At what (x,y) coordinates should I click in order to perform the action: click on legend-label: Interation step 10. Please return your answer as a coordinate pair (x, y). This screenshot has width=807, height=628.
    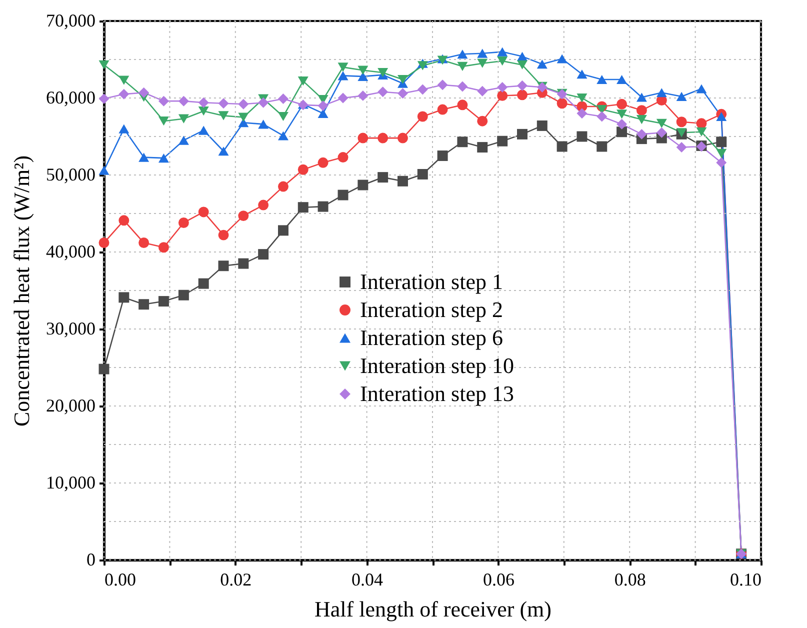
    Looking at the image, I should click on (437, 365).